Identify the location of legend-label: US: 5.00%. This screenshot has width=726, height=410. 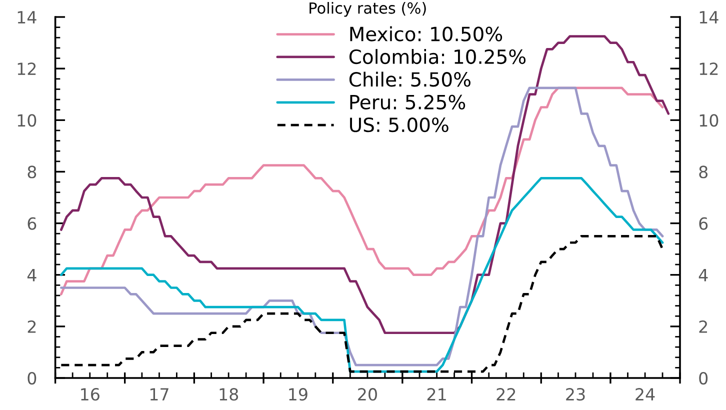
(399, 124).